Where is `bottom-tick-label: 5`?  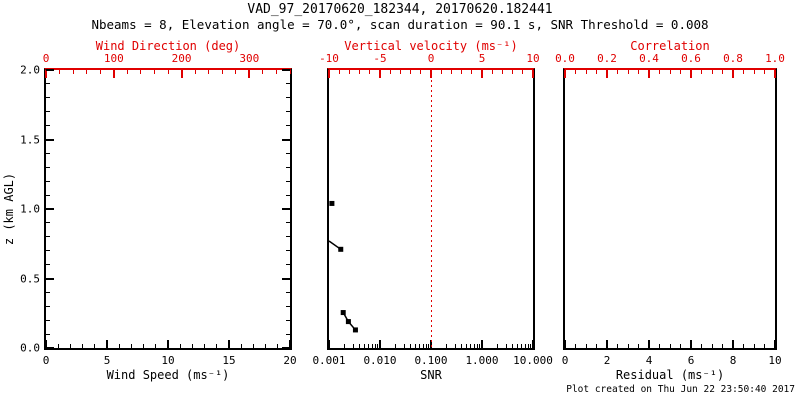 bottom-tick-label: 5 is located at coordinates (107, 360).